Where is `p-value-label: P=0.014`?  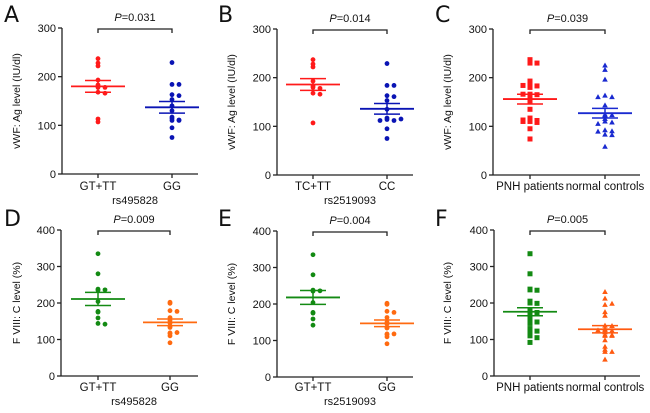
p-value-label: P=0.014 is located at coordinates (349, 19).